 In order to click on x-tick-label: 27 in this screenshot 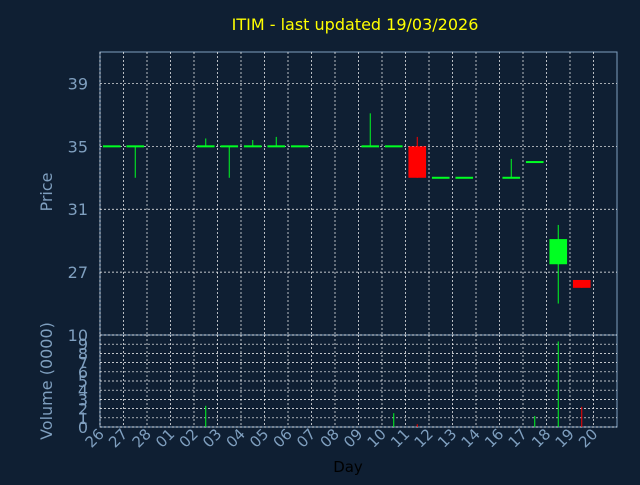, I will do `click(118, 438)`.